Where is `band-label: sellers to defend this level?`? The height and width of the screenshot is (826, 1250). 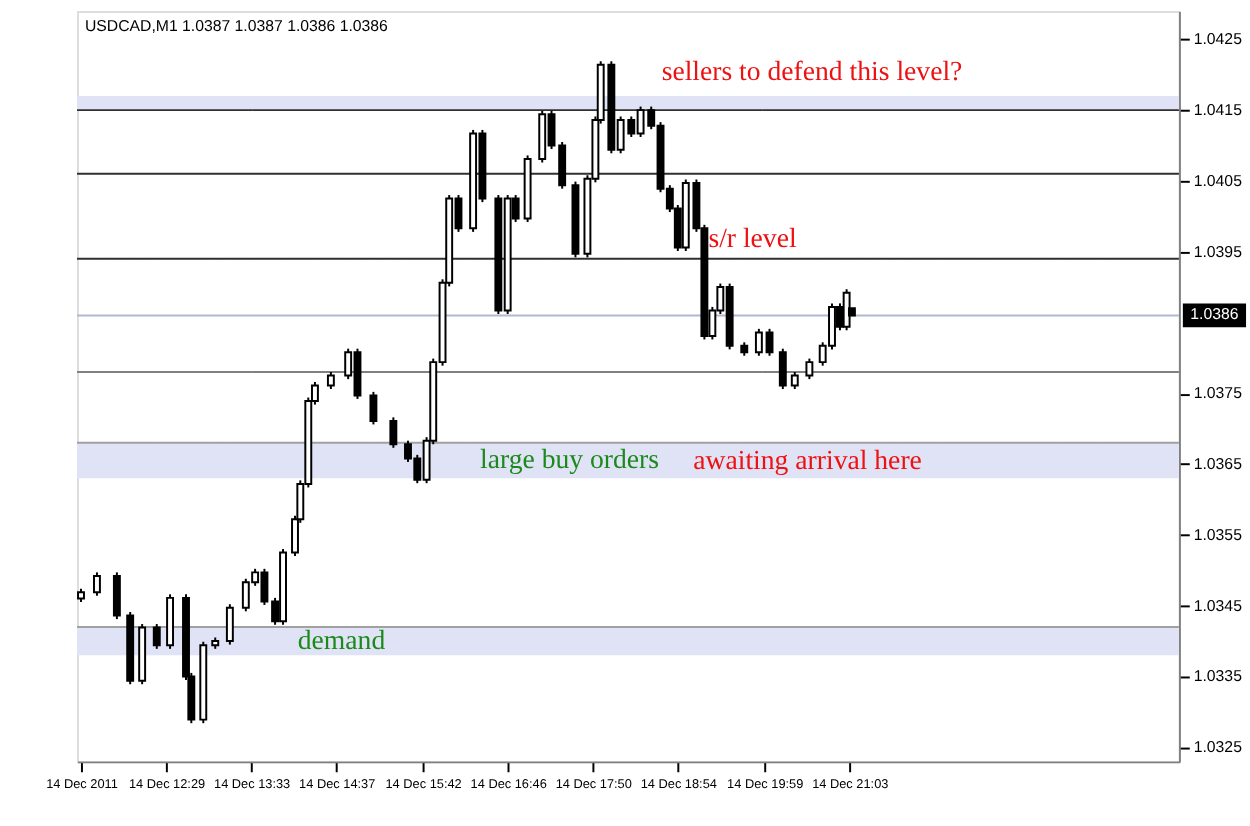
band-label: sellers to defend this level? is located at coordinates (812, 71).